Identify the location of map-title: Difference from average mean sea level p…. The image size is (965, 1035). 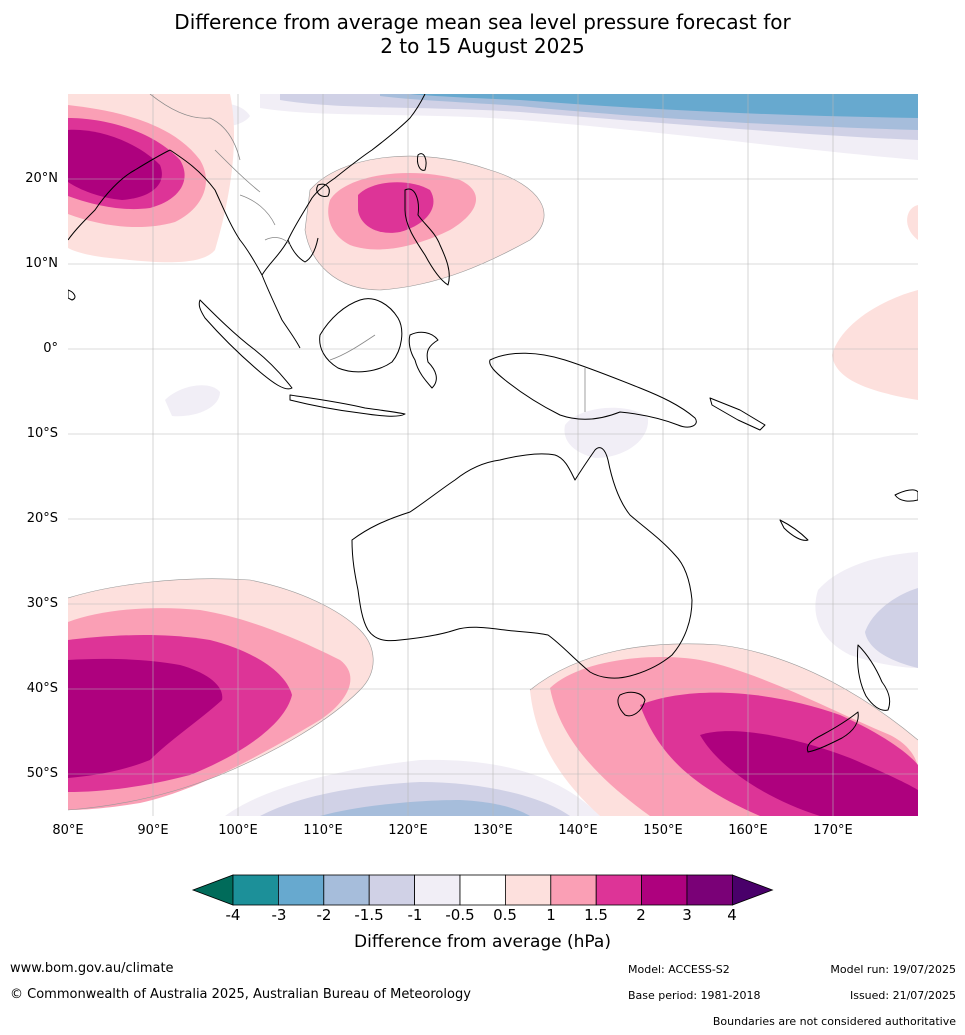
(482, 34).